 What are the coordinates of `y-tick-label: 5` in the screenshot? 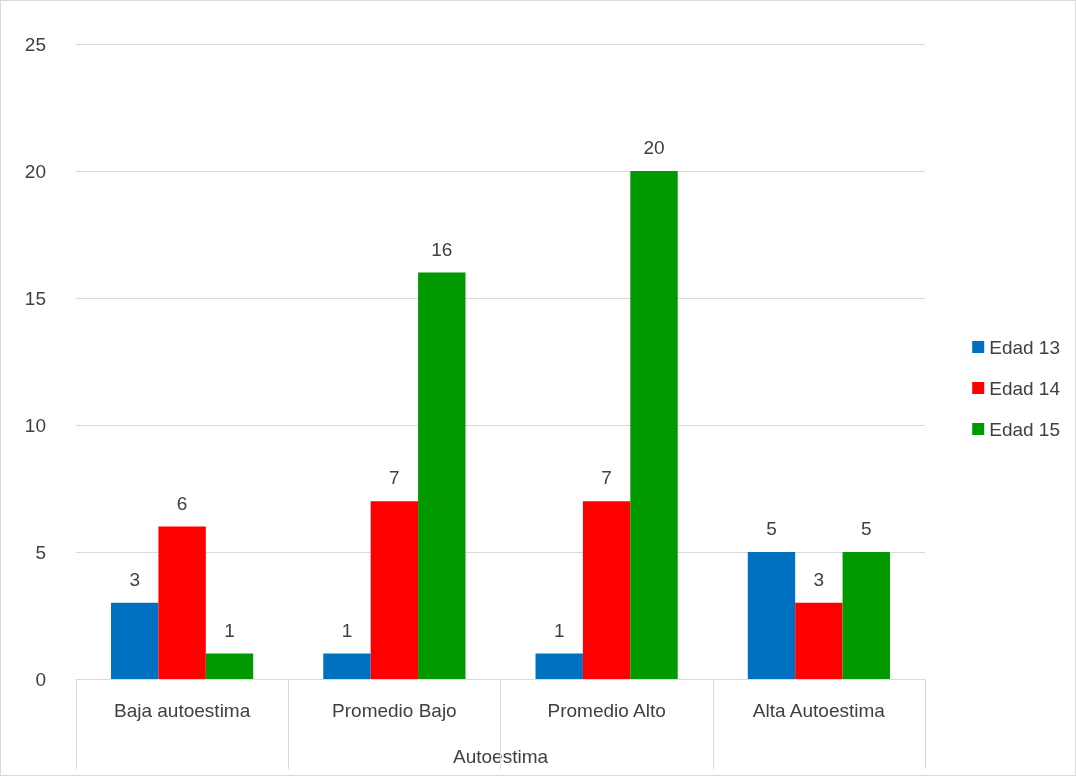 It's located at (40, 552).